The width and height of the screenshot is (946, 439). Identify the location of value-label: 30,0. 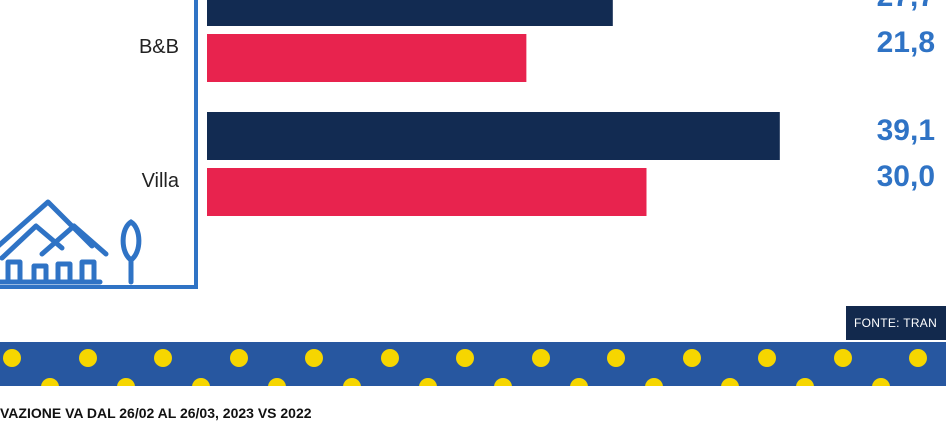
(906, 176).